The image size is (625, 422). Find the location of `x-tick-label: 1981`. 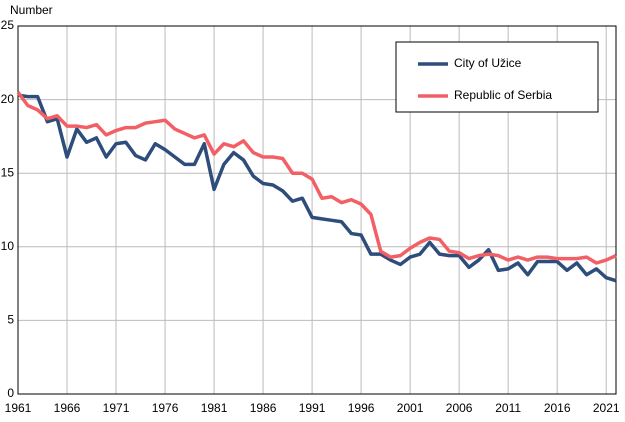

x-tick-label: 1981 is located at coordinates (214, 408).